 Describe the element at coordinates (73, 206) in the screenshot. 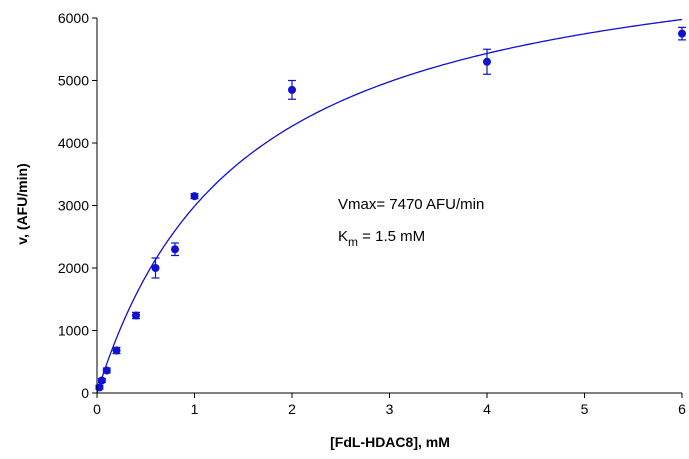

I see `y-tick-label: 3000` at that location.